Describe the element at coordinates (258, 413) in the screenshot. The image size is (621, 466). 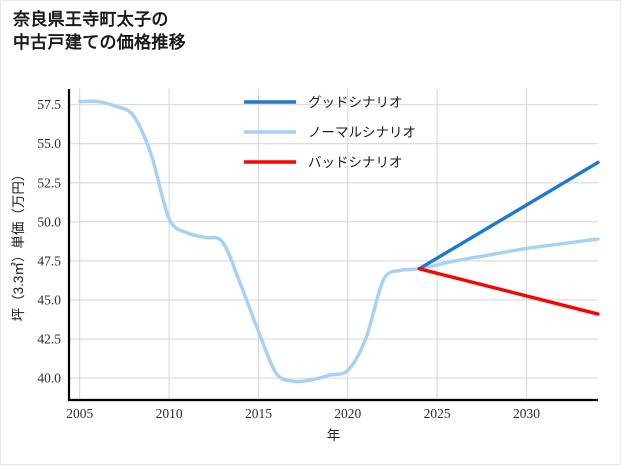
I see `x-tick-label: 2015` at that location.